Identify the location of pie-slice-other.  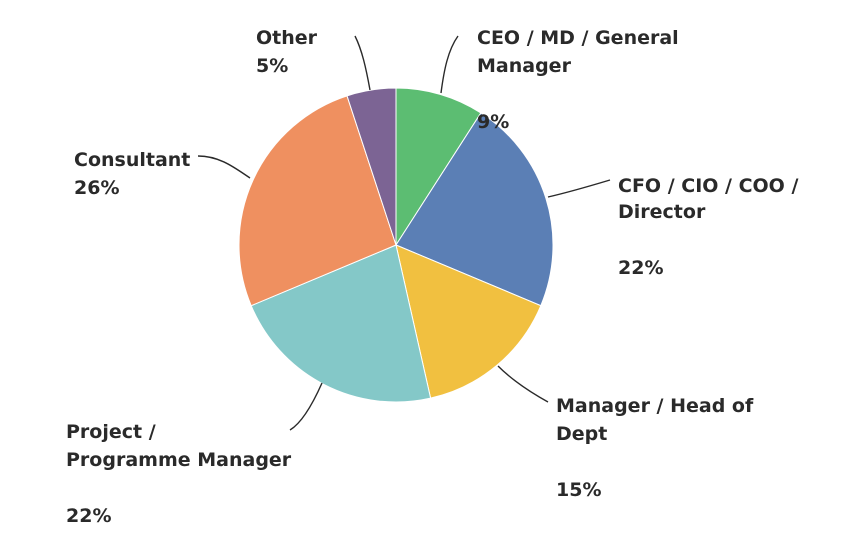
(371, 166).